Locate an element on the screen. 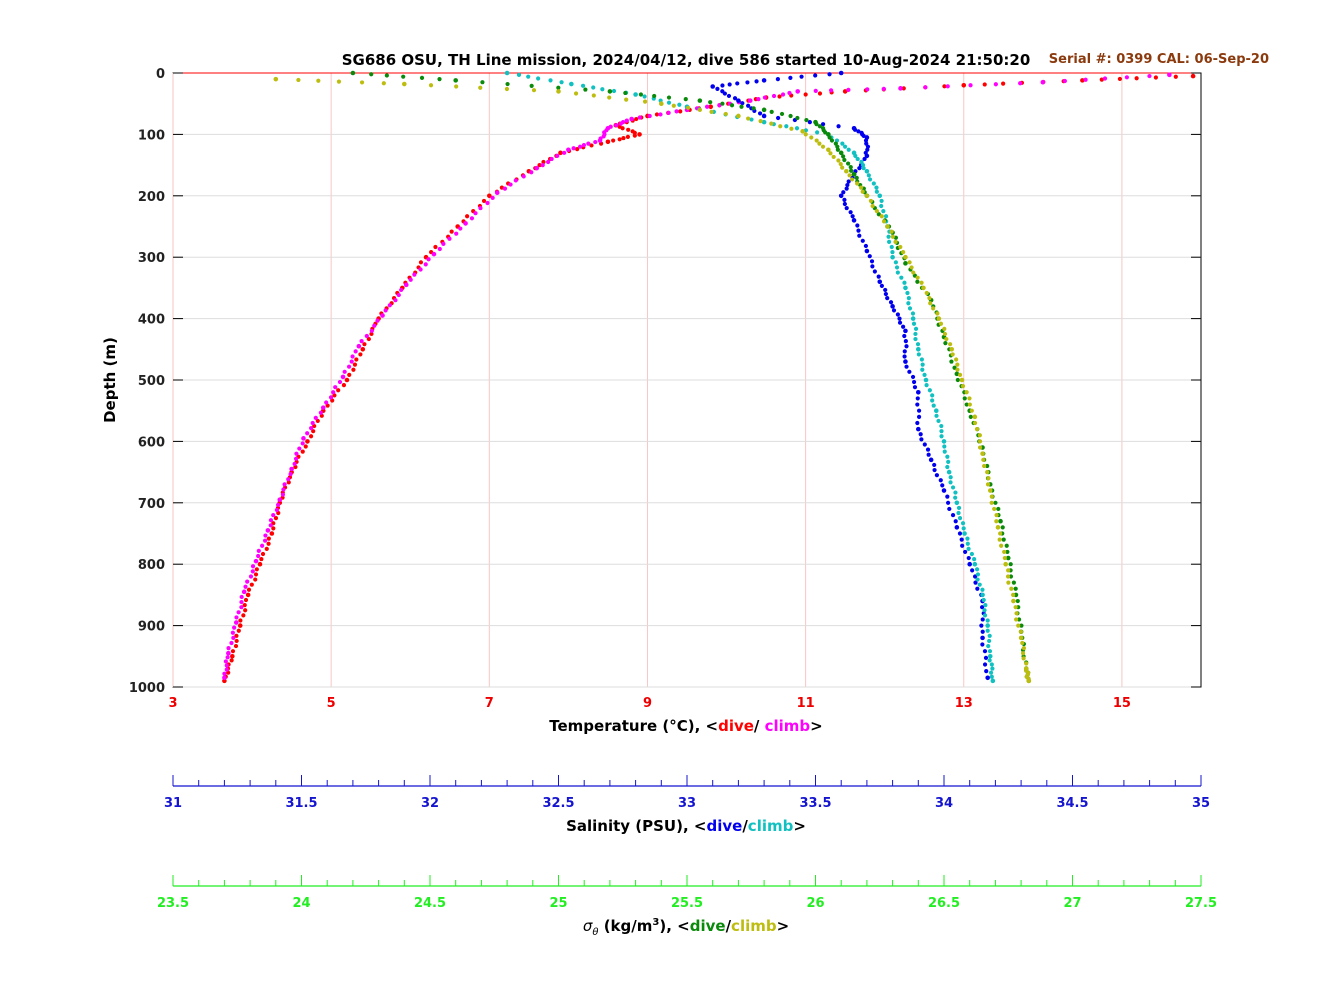 The height and width of the screenshot is (996, 1328). salinity-tick-label: 33 is located at coordinates (687, 803).